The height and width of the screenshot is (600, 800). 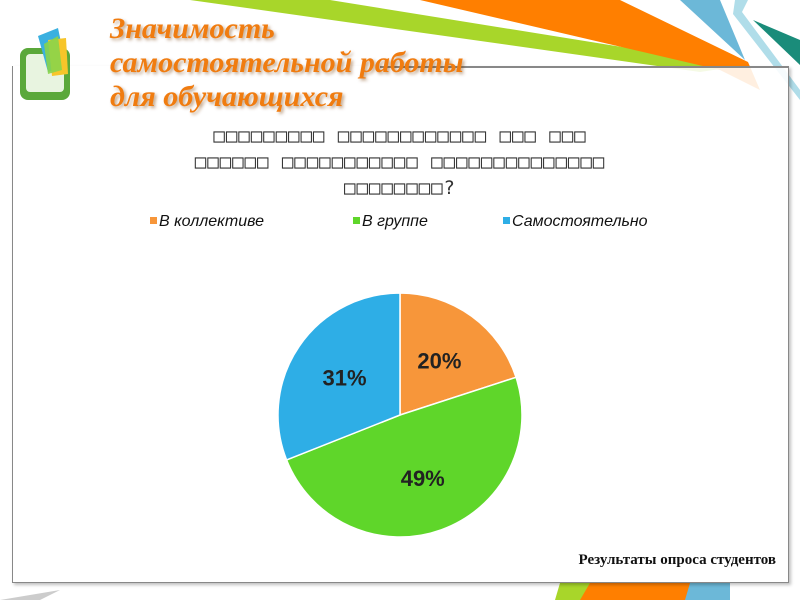 What do you see at coordinates (439, 361) in the screenshot?
I see `data-label: 20%` at bounding box center [439, 361].